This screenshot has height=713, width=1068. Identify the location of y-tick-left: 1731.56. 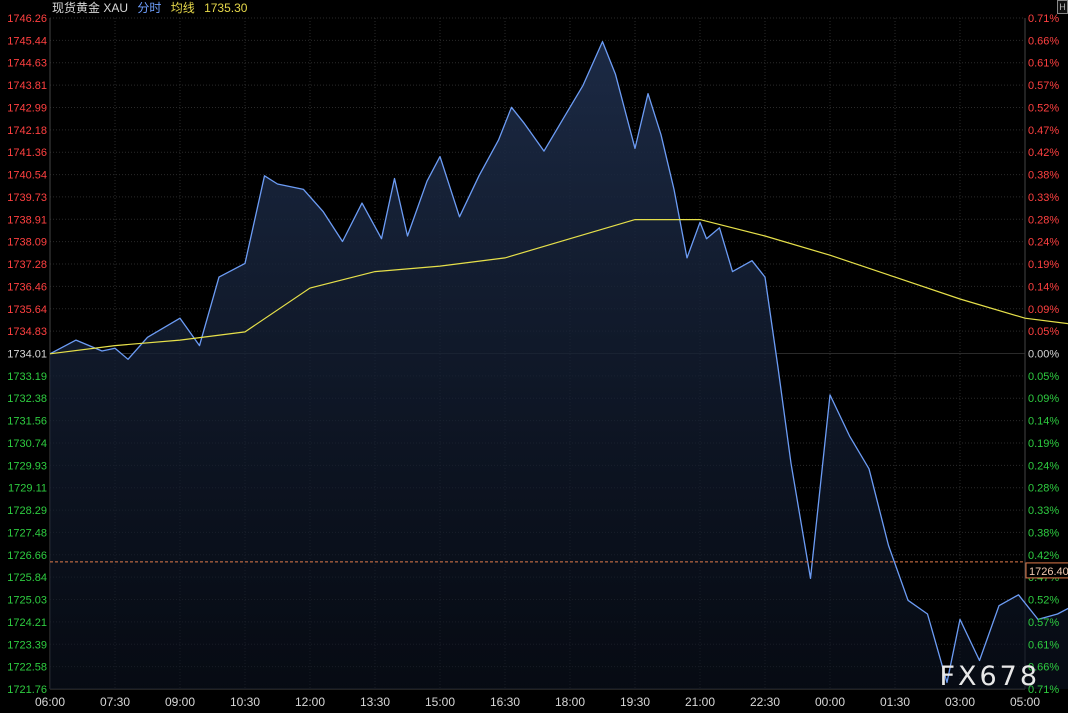
(27, 422).